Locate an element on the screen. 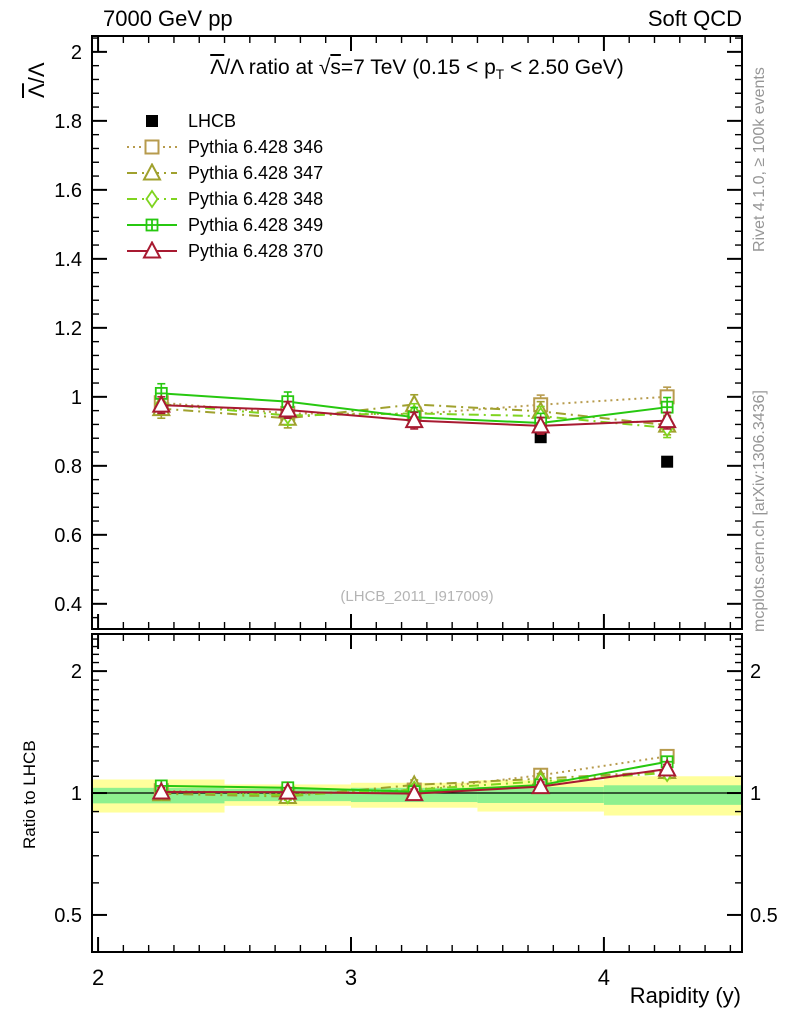 The height and width of the screenshot is (1024, 786). marker-diamond-open is located at coordinates (152, 199).